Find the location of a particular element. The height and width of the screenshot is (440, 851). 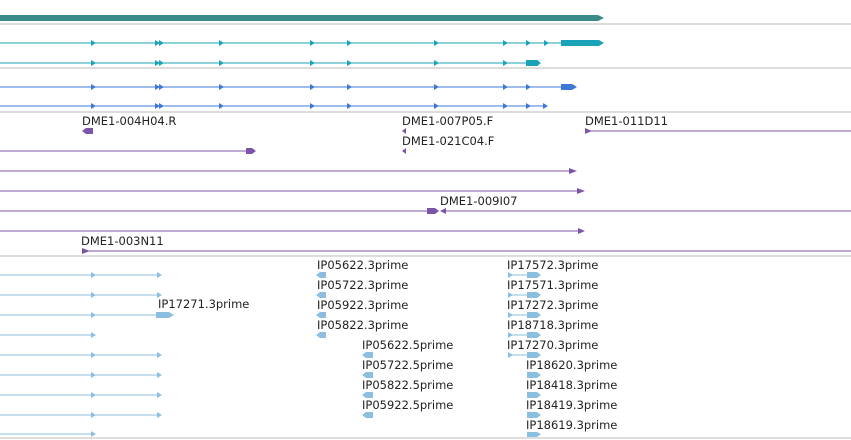

est-label: IP17271.3prime is located at coordinates (203, 304).